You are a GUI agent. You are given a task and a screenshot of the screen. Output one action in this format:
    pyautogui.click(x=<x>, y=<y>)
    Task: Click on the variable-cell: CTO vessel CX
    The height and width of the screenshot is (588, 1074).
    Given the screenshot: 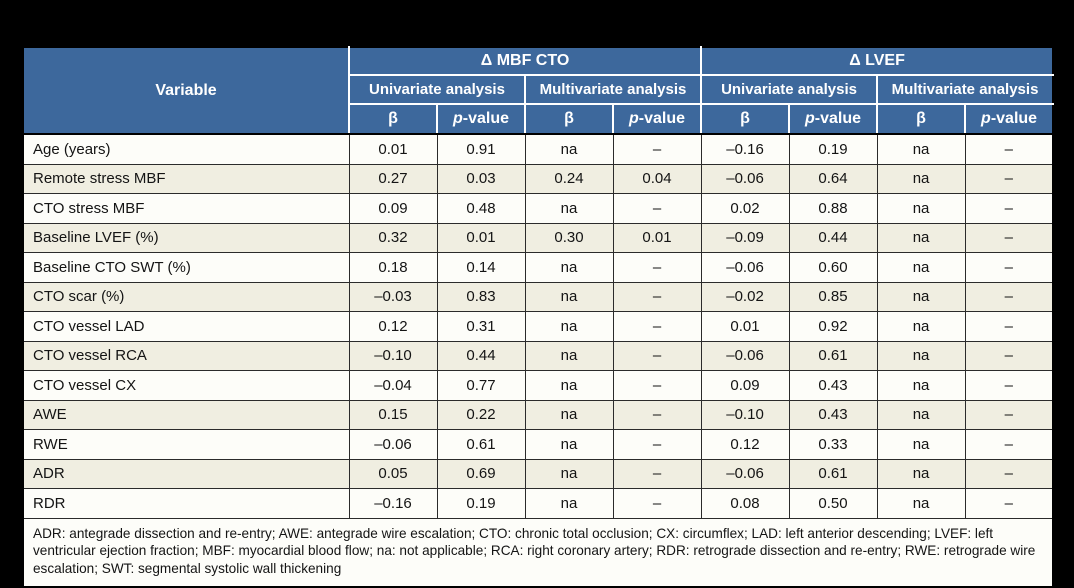 What is the action you would take?
    pyautogui.click(x=186, y=385)
    